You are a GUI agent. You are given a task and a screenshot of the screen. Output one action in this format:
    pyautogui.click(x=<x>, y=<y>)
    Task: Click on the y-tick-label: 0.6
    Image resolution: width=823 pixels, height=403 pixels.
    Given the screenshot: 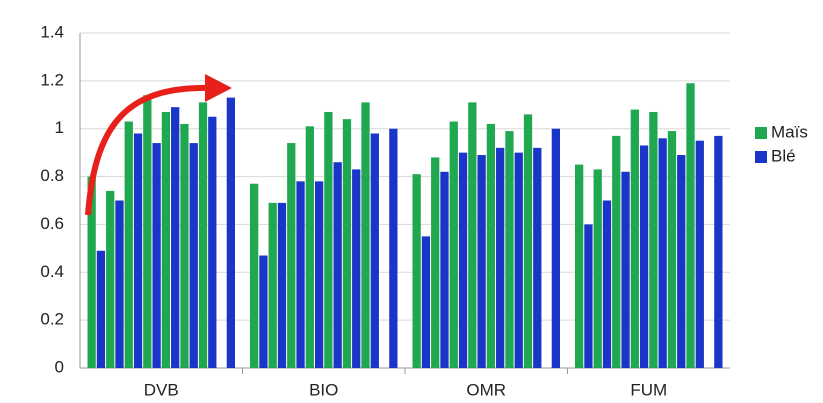 What is the action you would take?
    pyautogui.click(x=52, y=223)
    